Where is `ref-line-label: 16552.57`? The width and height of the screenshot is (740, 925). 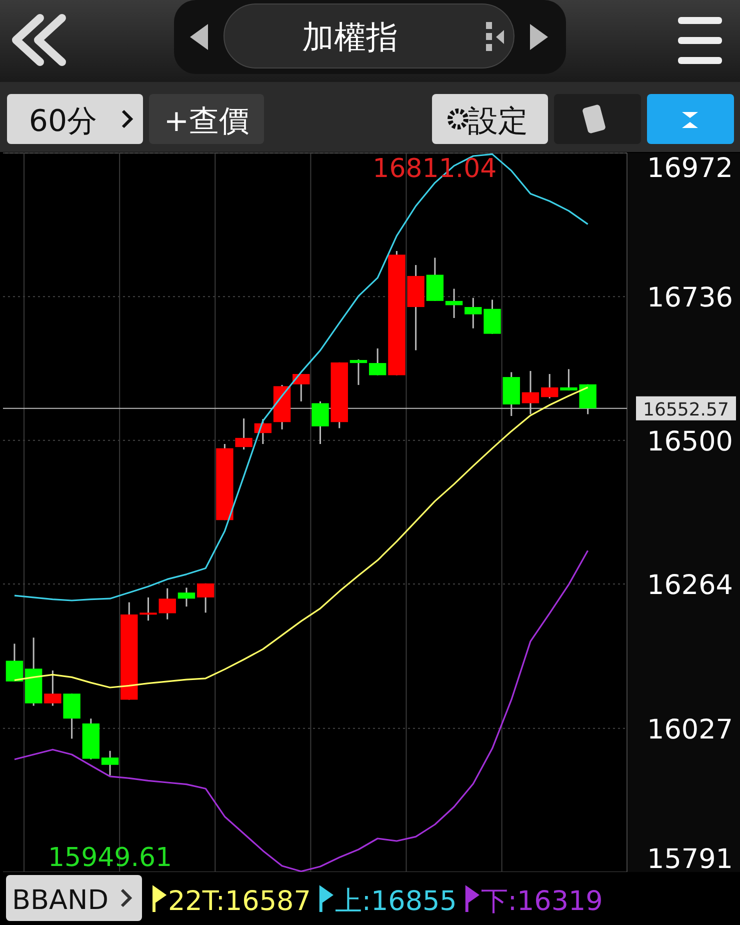 ref-line-label: 16552.57 is located at coordinates (686, 409).